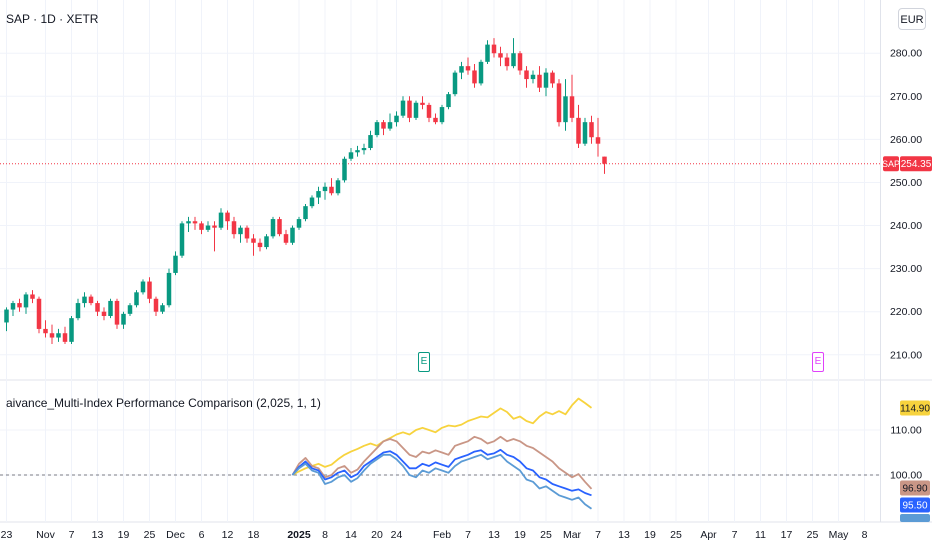  Describe the element at coordinates (45, 535) in the screenshot. I see `x-tick-label: Nov` at that location.